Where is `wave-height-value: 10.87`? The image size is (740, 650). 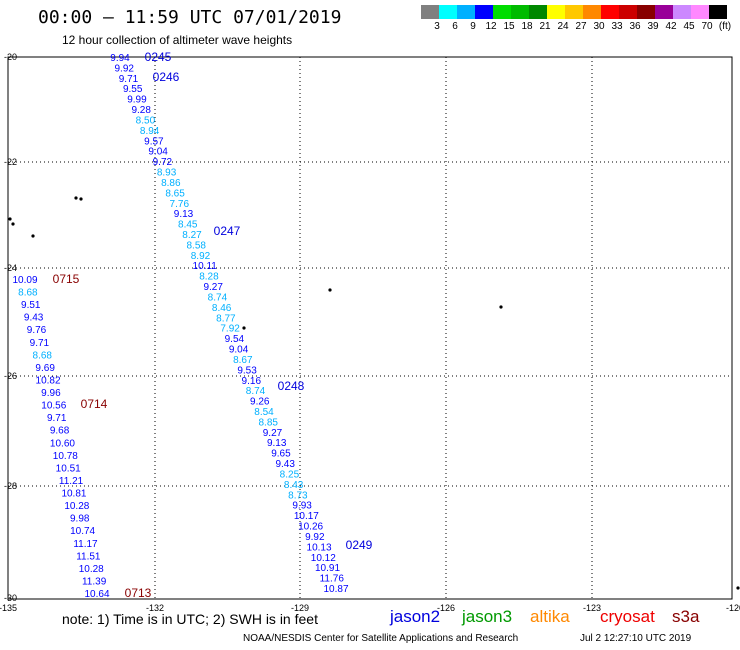 wave-height-value: 10.87 is located at coordinates (335, 589).